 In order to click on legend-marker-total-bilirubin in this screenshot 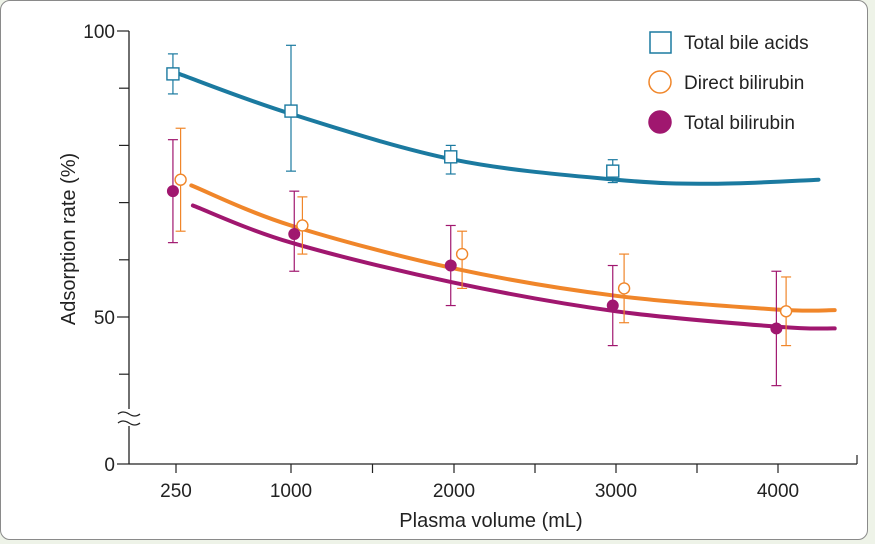, I will do `click(660, 122)`.